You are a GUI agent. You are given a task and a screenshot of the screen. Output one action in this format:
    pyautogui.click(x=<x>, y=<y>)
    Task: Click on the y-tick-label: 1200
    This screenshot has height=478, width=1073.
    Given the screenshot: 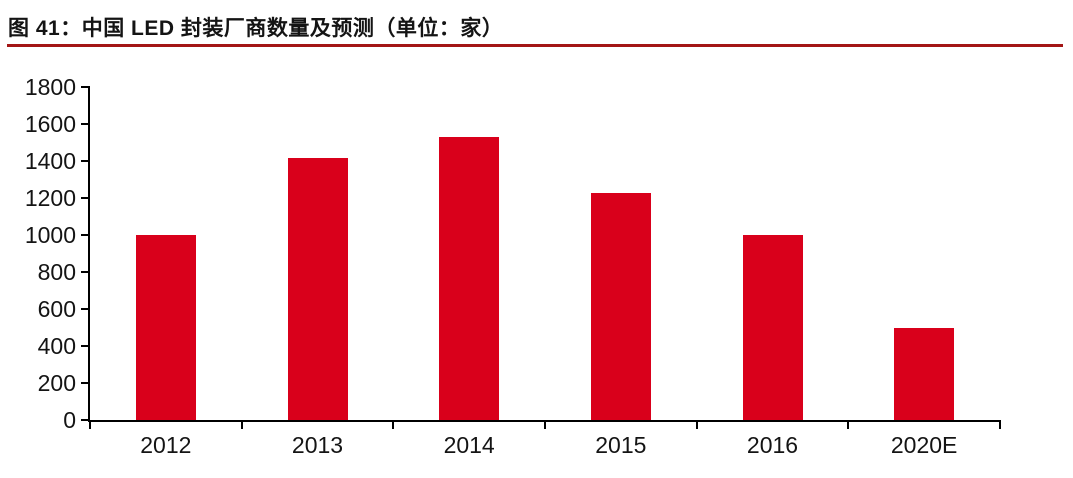 What is the action you would take?
    pyautogui.click(x=50, y=198)
    